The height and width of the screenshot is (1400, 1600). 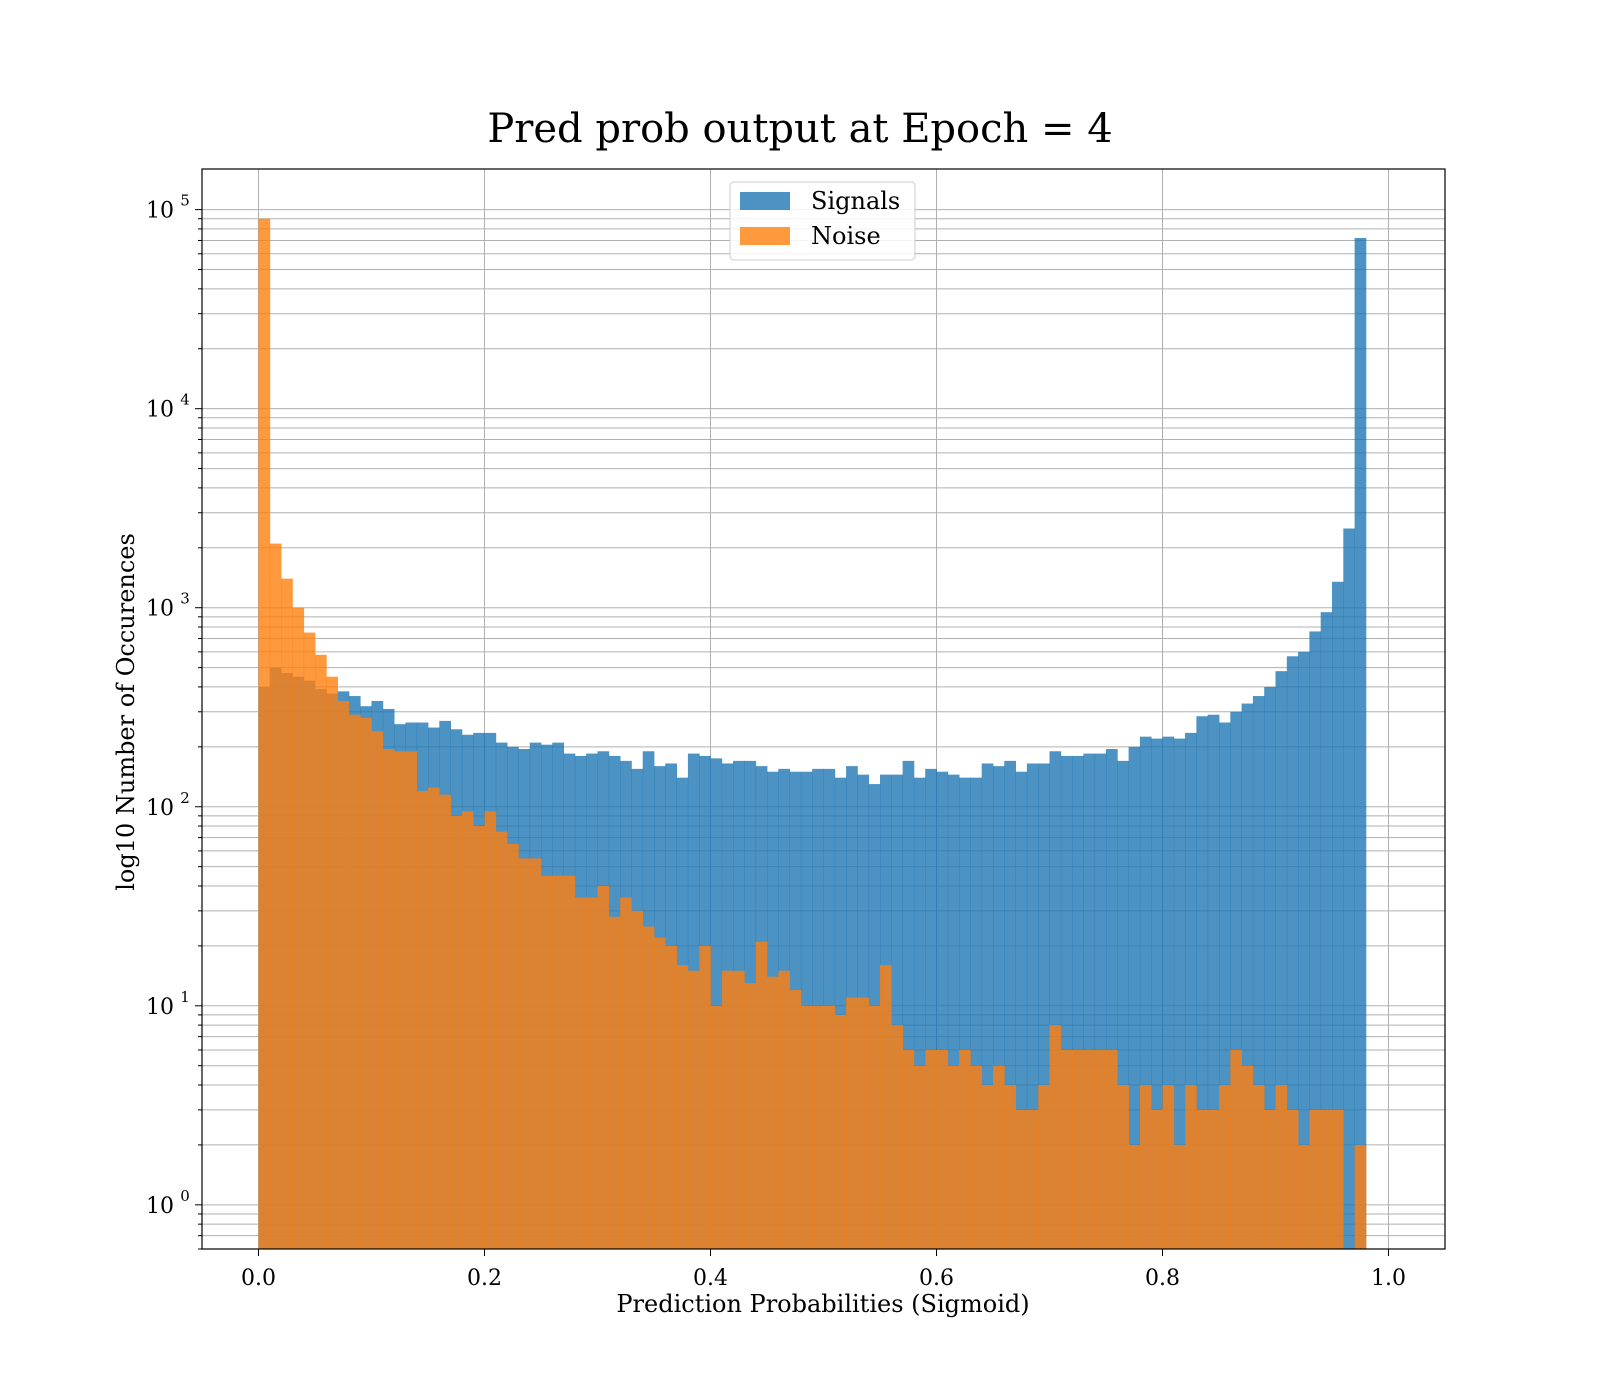 What do you see at coordinates (126, 712) in the screenshot?
I see `y-axis-label: log10 Number of Occurences` at bounding box center [126, 712].